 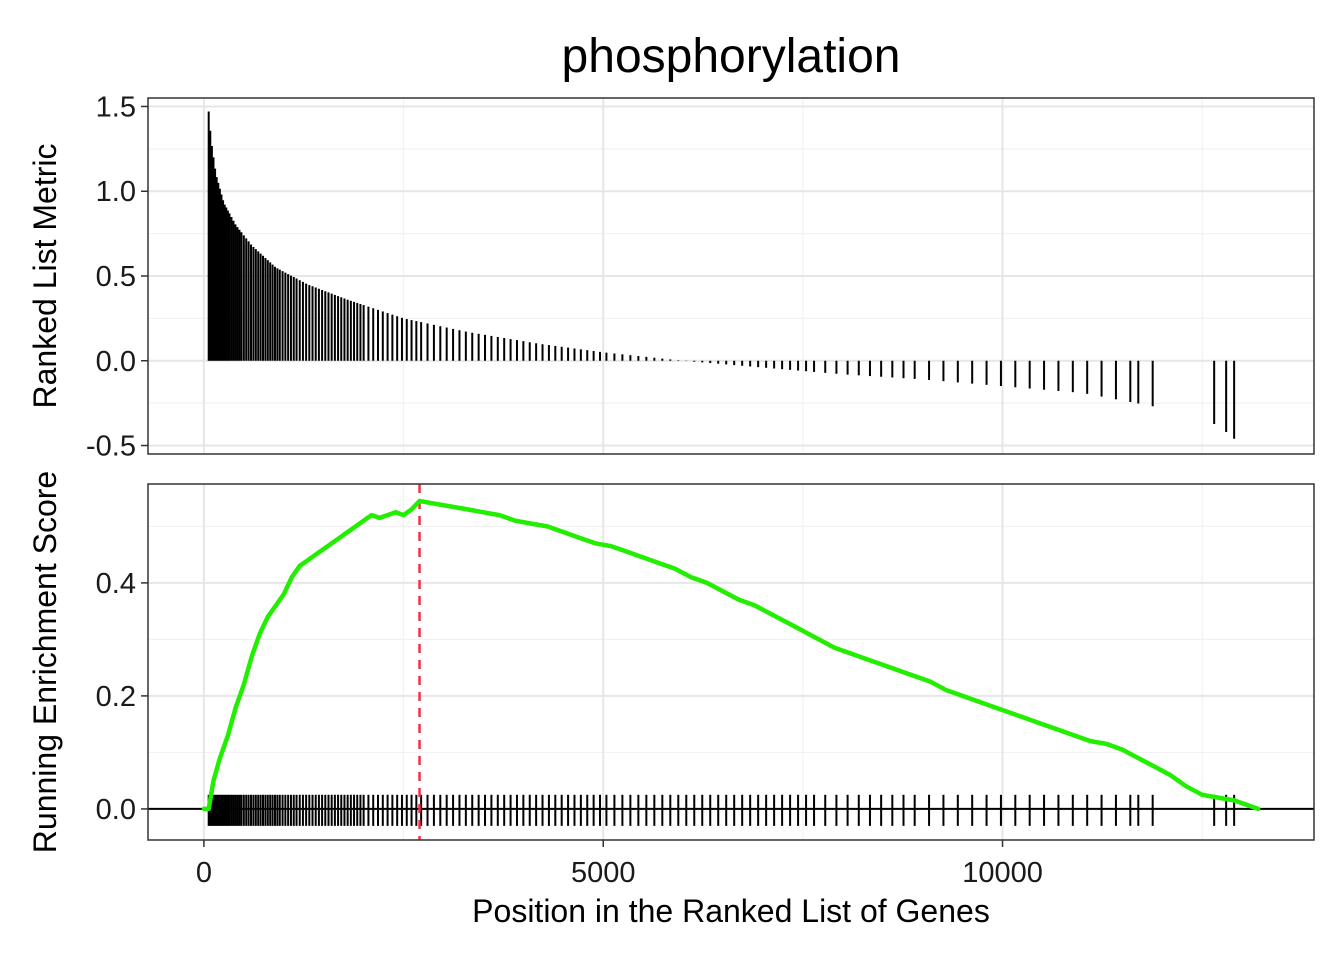 I want to click on top-y-tick-label: 1.5, so click(x=116, y=107).